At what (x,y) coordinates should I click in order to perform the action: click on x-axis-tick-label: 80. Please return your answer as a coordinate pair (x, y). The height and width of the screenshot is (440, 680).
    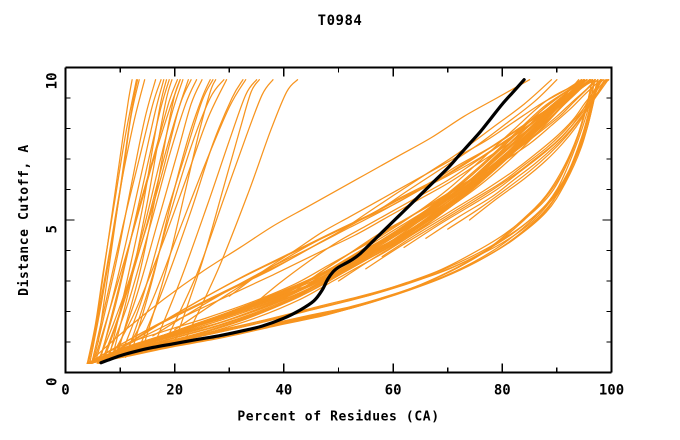
    Looking at the image, I should click on (502, 391).